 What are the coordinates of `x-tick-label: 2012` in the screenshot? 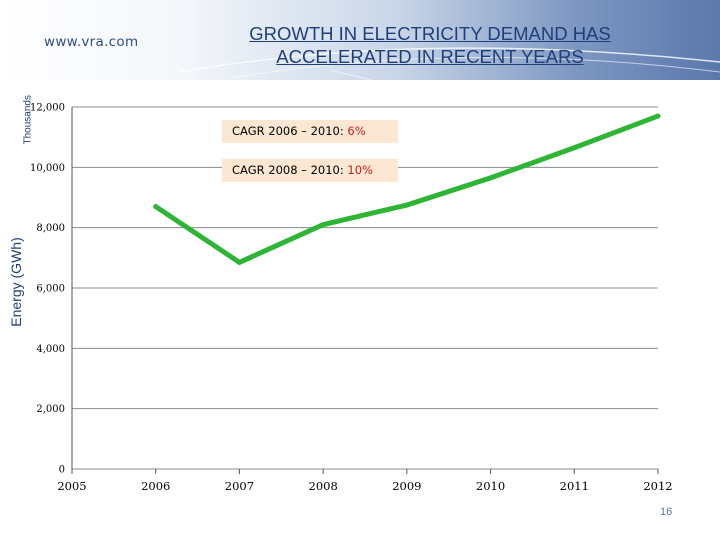 It's located at (657, 486).